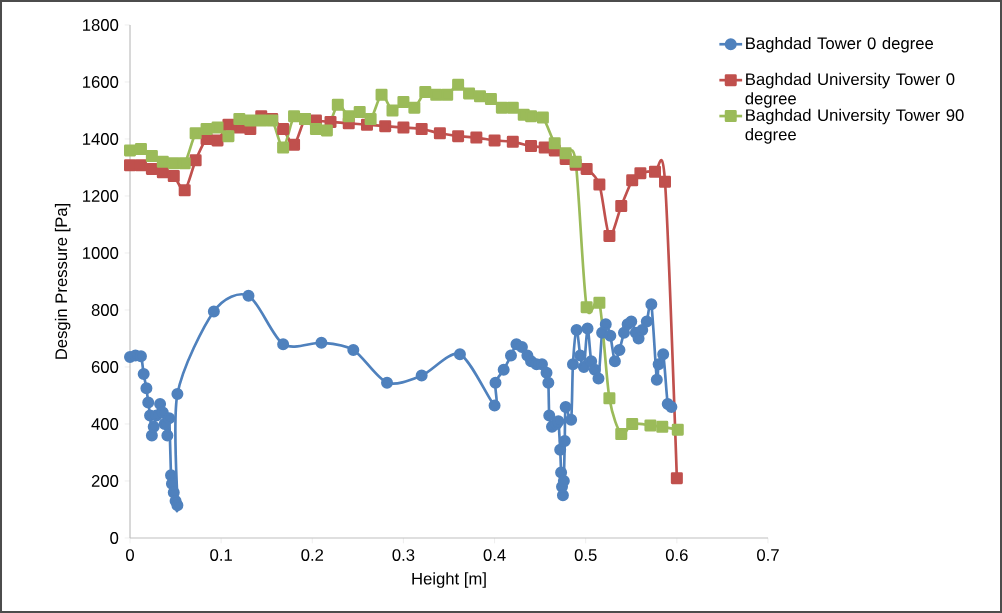 The image size is (1002, 613). I want to click on y-tick-label: 1600, so click(101, 82).